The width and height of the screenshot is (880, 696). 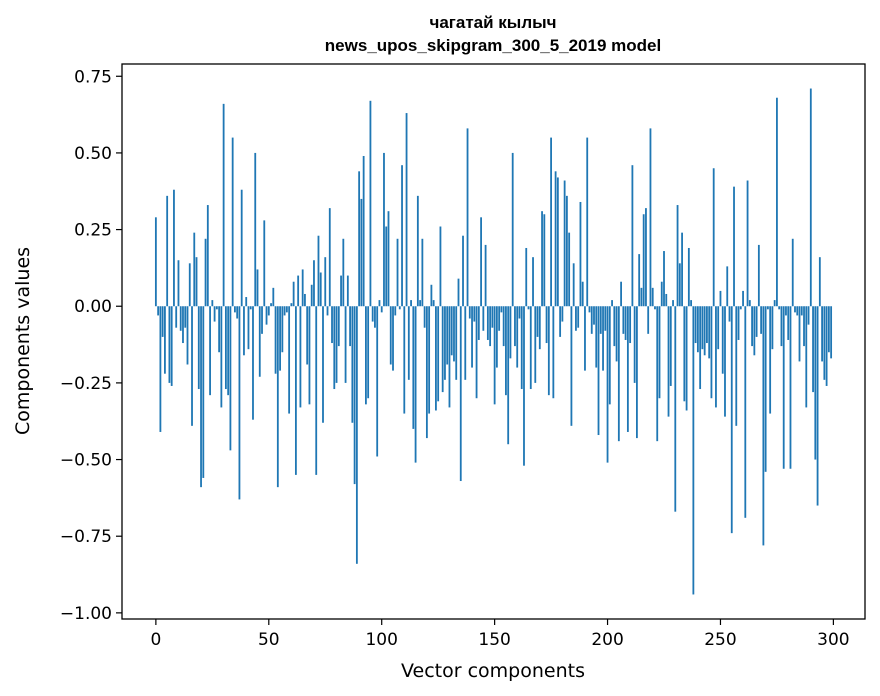 What do you see at coordinates (500, 634) in the screenshot?
I see `x-axis-ticks: 0 50 100 150 200 250 300` at bounding box center [500, 634].